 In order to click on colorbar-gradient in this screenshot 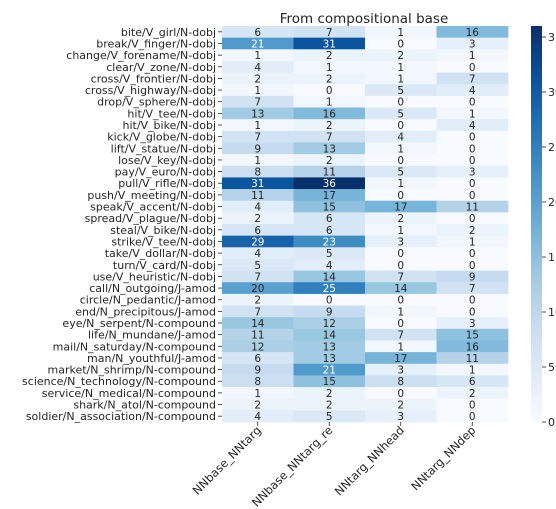, I will do `click(536, 224)`.